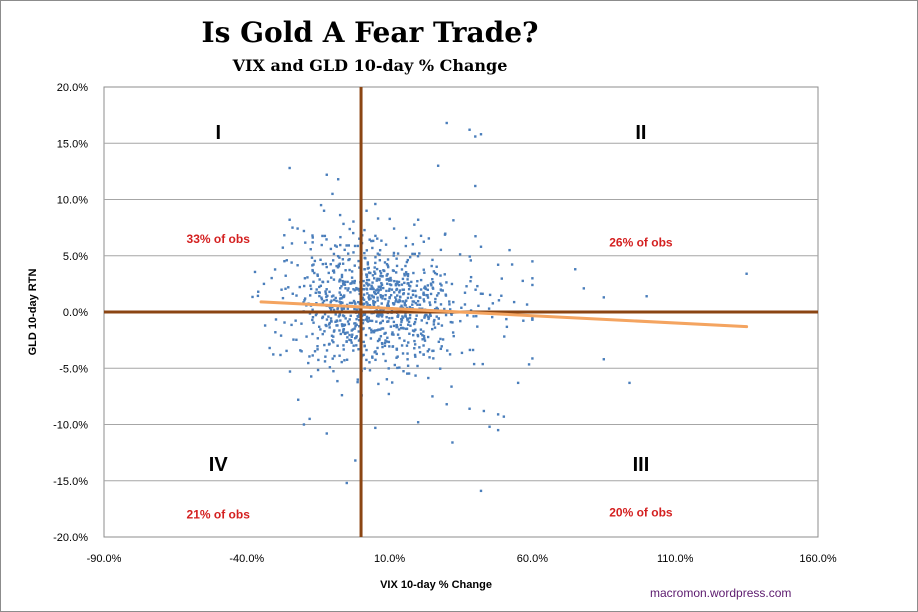 The height and width of the screenshot is (612, 918). Describe the element at coordinates (640, 133) in the screenshot. I see `quadrant-label: II` at that location.